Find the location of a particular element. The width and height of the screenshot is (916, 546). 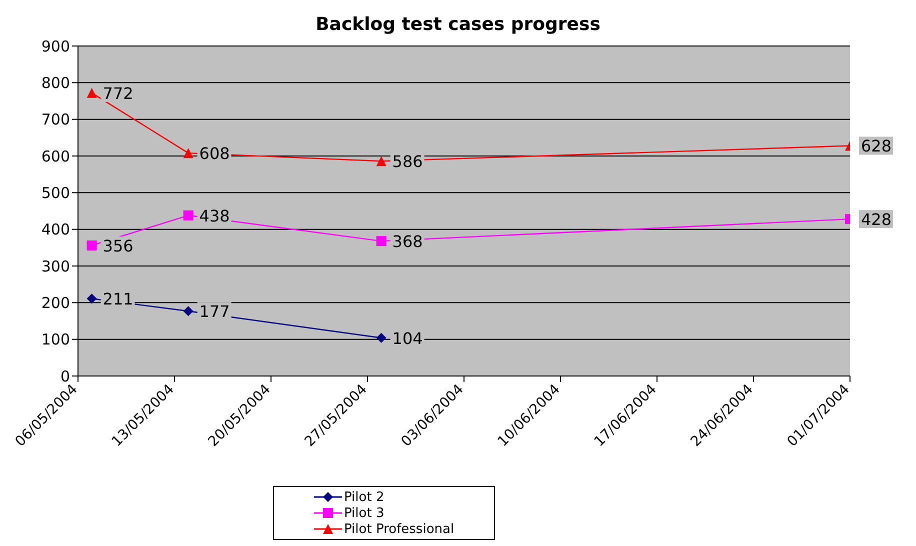

y-tick-label: 900 is located at coordinates (55, 46).